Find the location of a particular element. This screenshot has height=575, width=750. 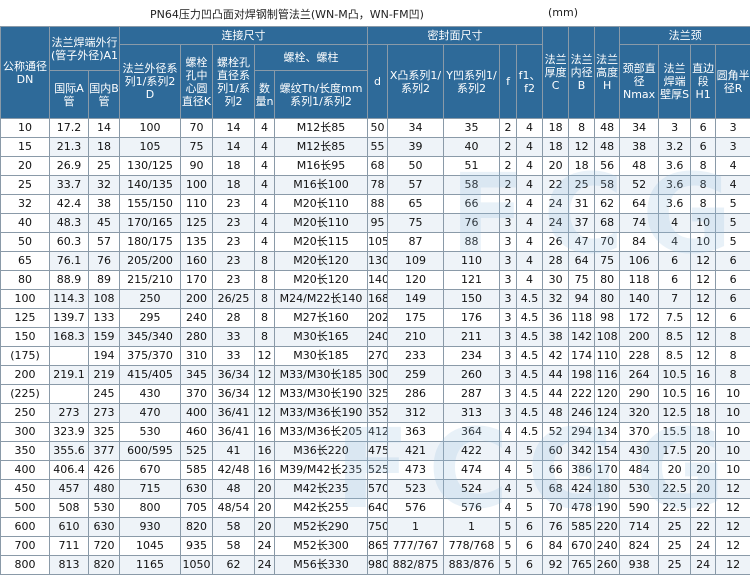

table-cell: M39/M42长235 is located at coordinates (321, 470).